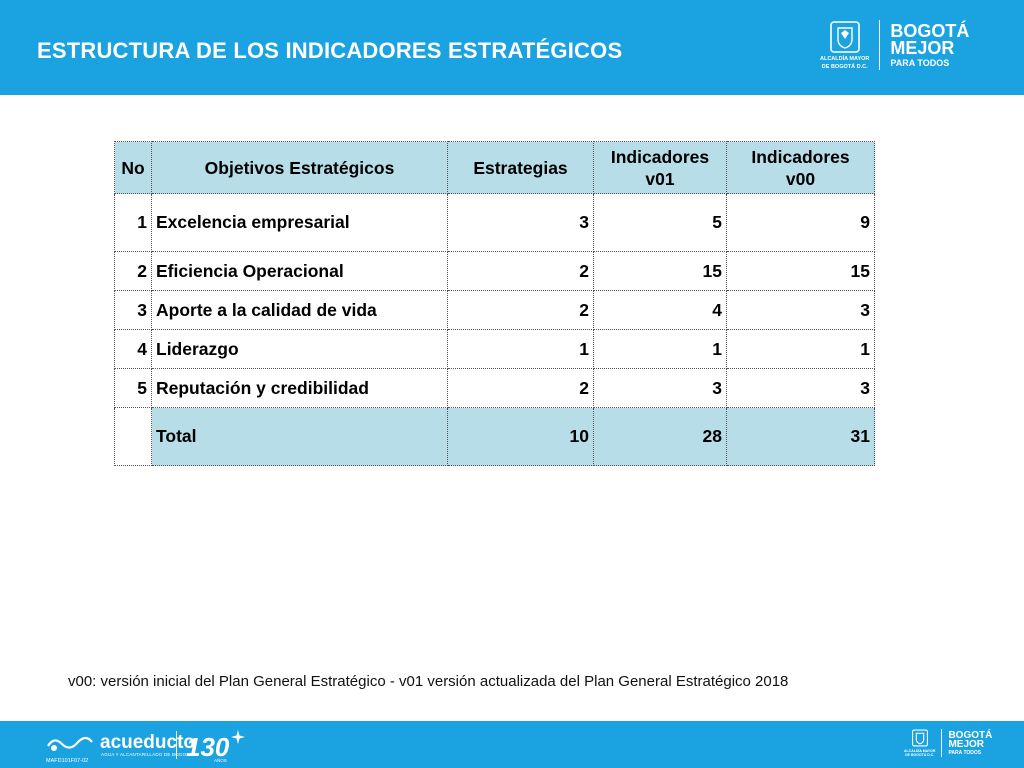 This screenshot has height=768, width=1024. What do you see at coordinates (965, 752) in the screenshot?
I see `footer-bogota-line3: PARA TODOS` at bounding box center [965, 752].